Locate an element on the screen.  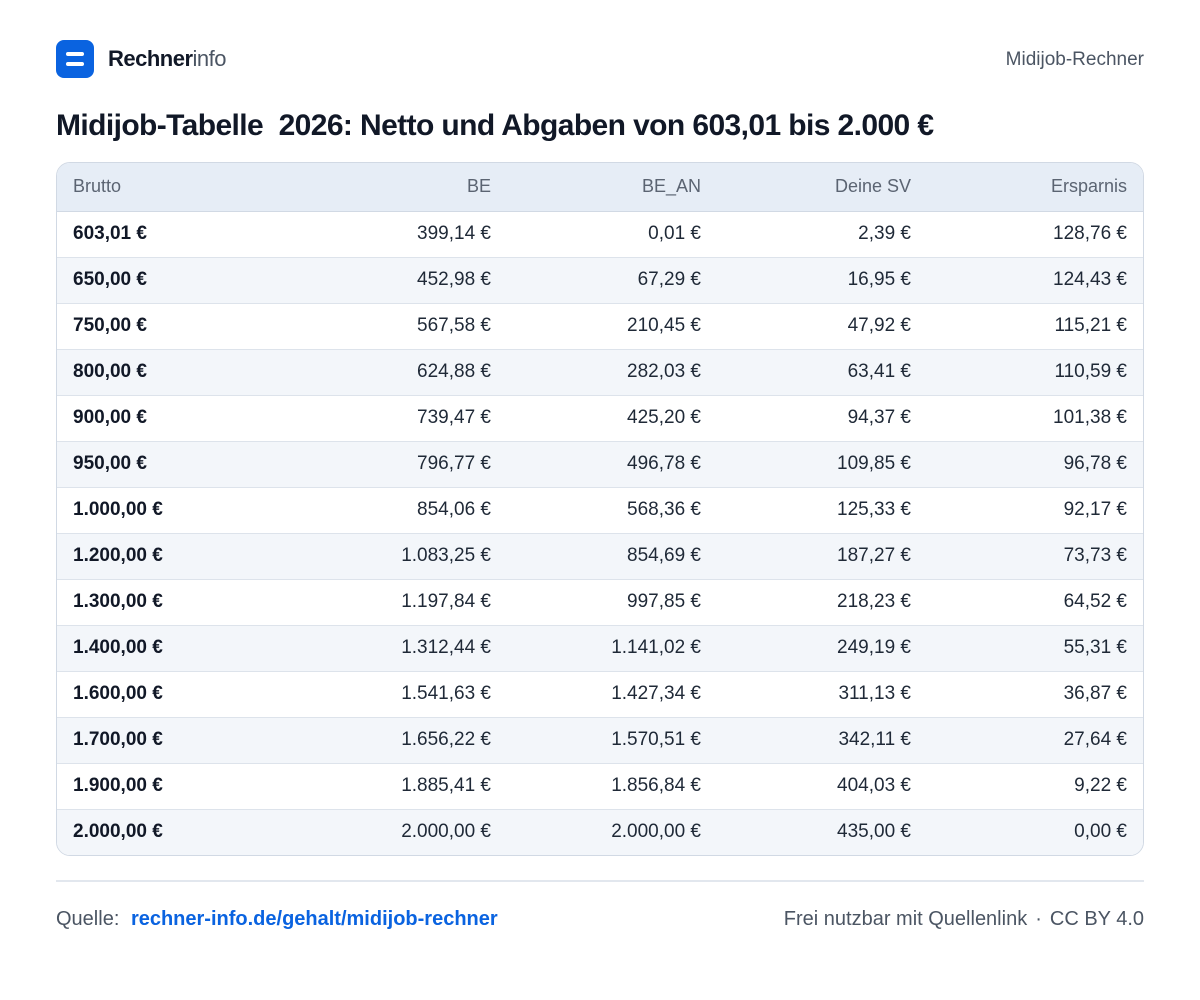
cell-brutto: 1.400,00 € is located at coordinates (177, 648).